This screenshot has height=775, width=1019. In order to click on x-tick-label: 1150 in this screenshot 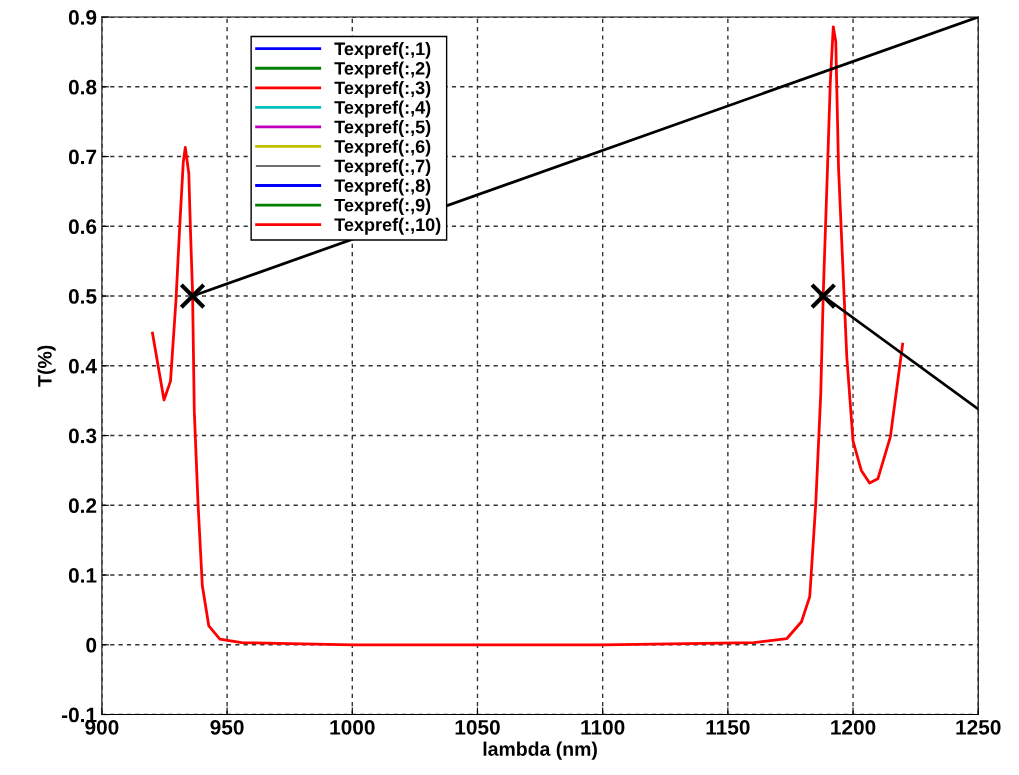, I will do `click(728, 727)`.